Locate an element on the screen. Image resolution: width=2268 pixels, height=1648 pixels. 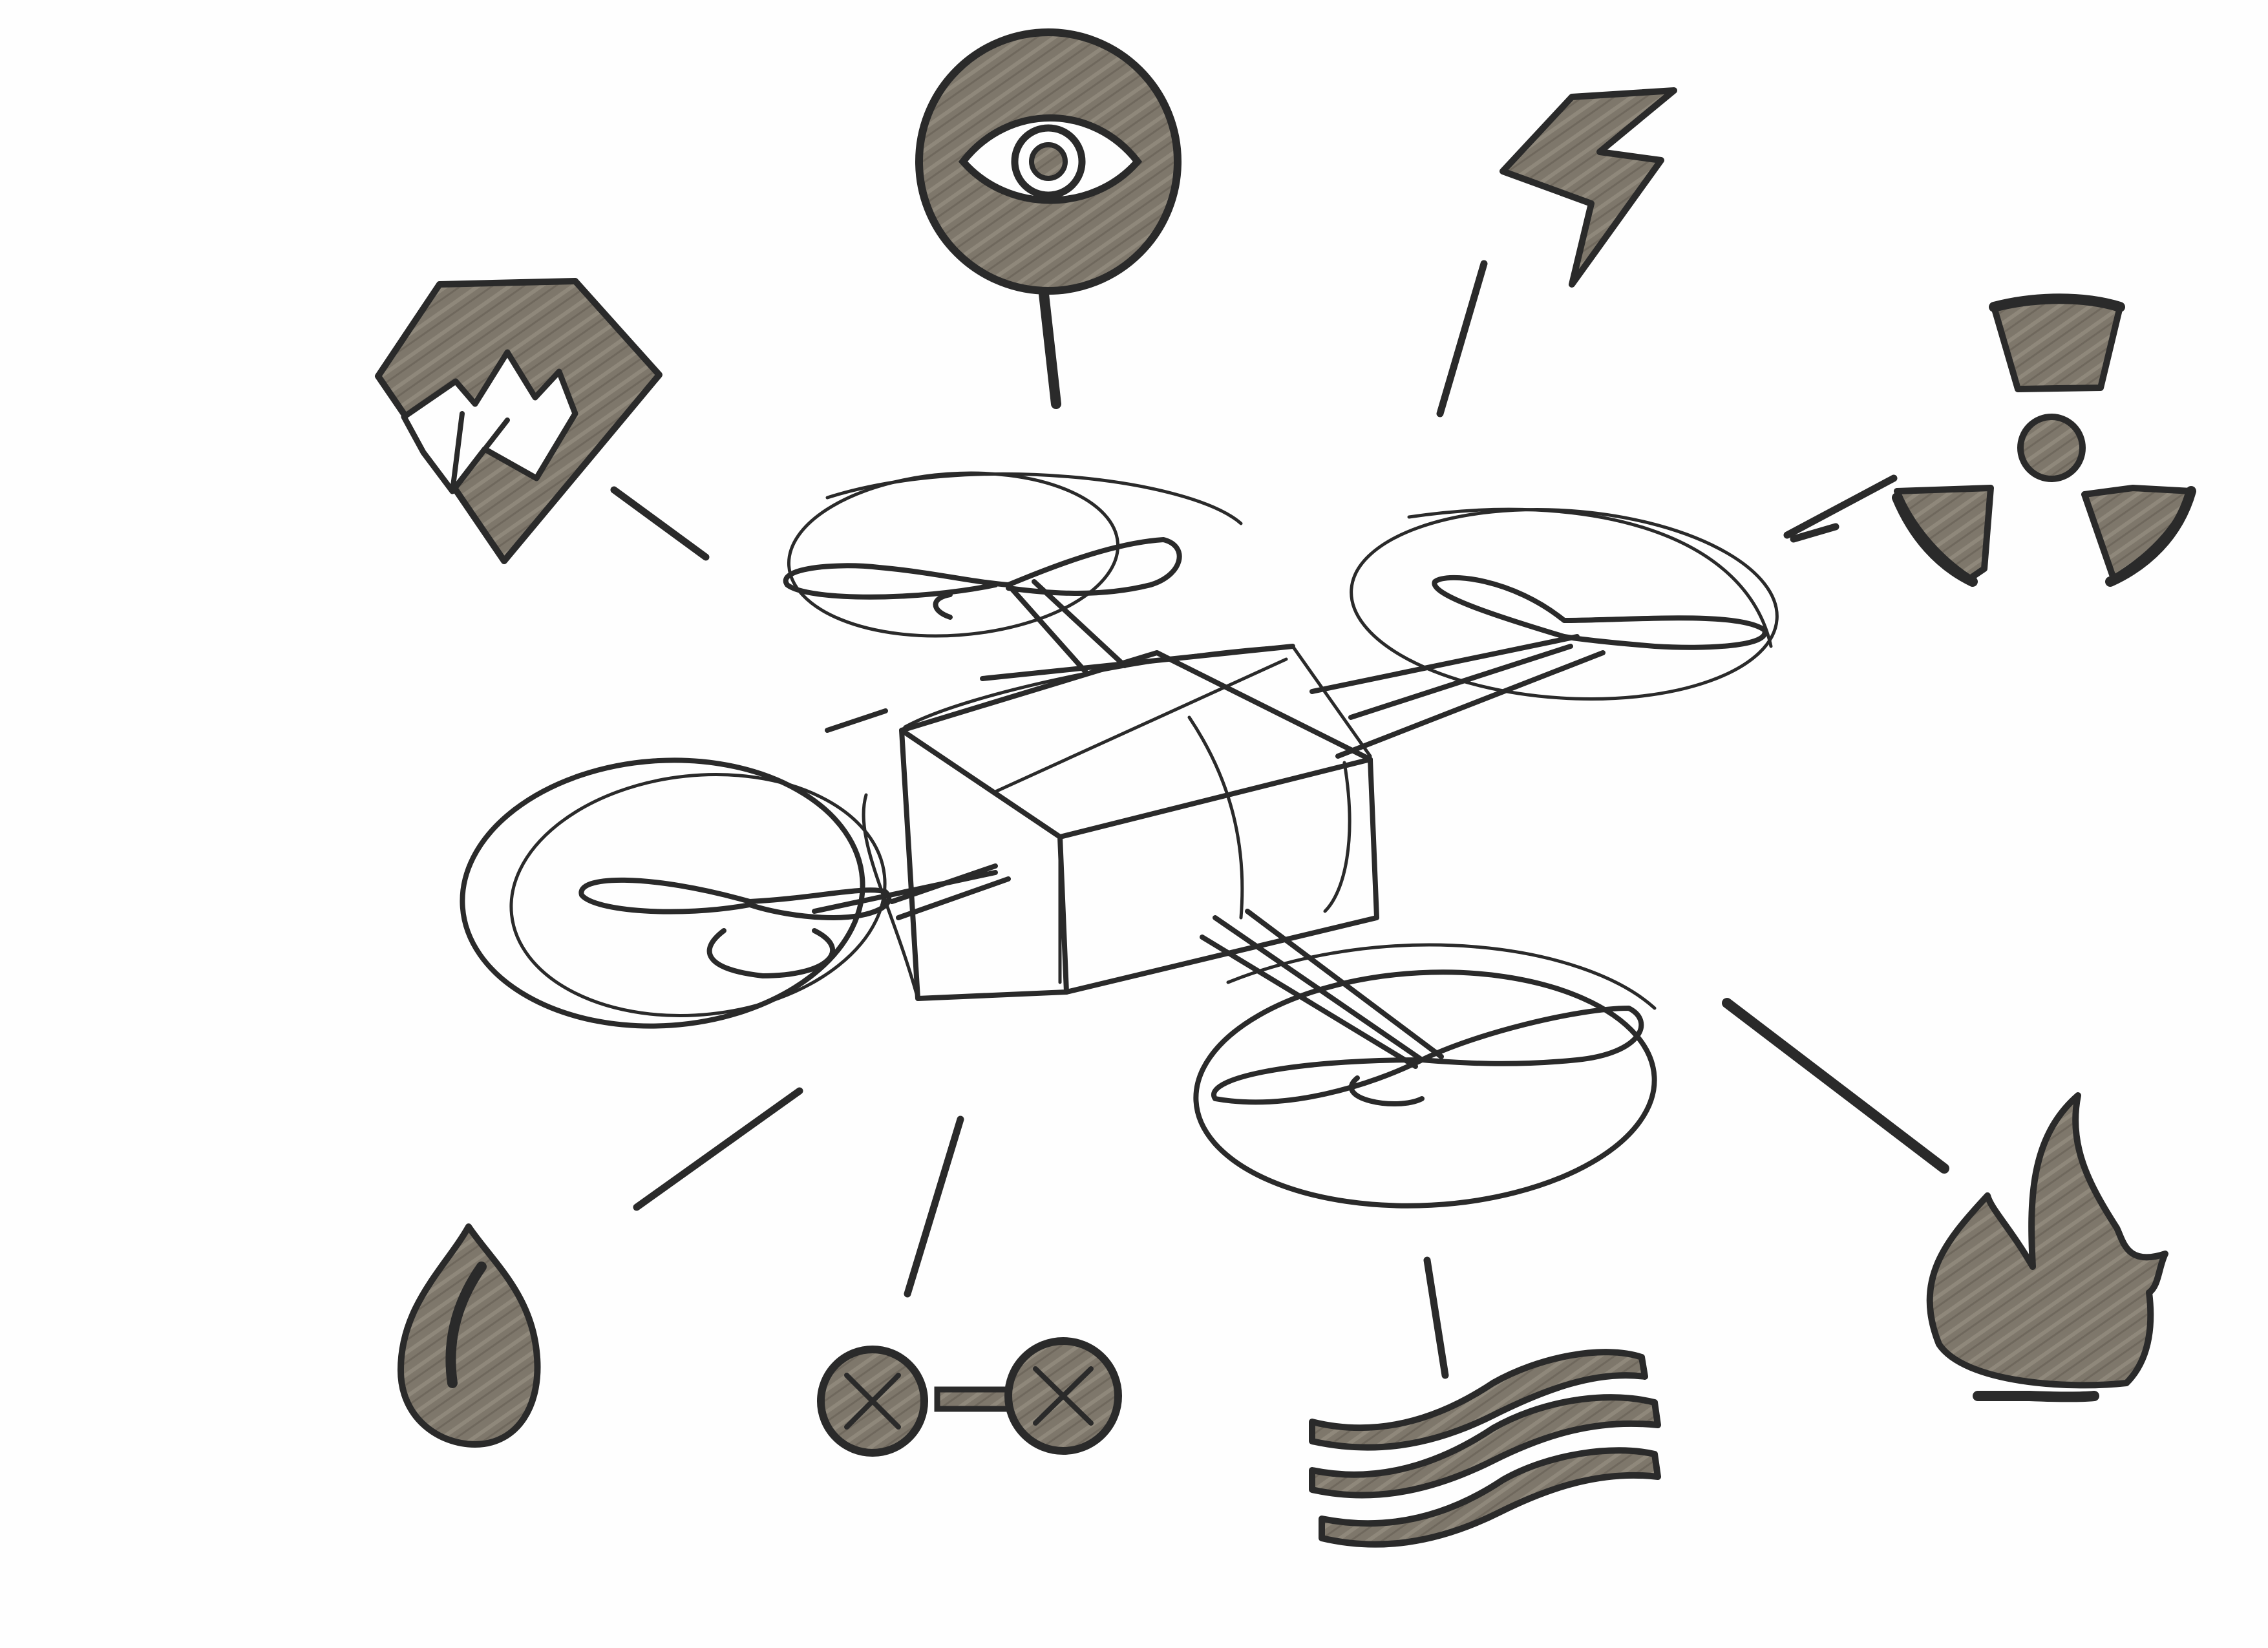
connector-eye is located at coordinates (1049, 340).